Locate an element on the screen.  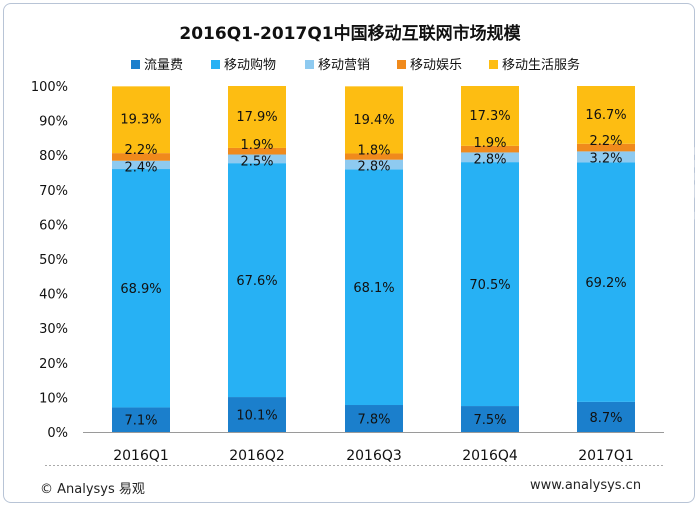
bar-stack: 7.8% 68.1% 2.8% 1.8% 19.4% is located at coordinates (374, 259).